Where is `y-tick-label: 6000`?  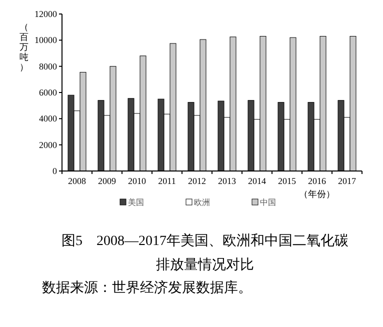
y-tick-label: 6000 is located at coordinates (48, 93).